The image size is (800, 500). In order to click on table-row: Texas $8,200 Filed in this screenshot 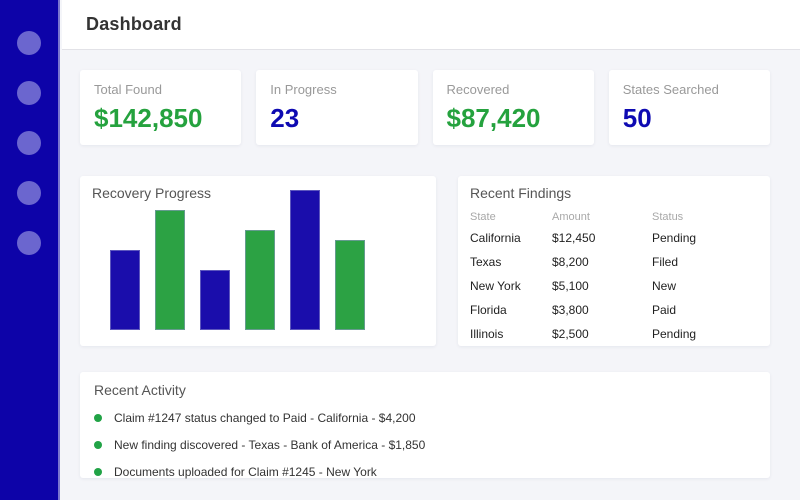, I will do `click(614, 262)`.